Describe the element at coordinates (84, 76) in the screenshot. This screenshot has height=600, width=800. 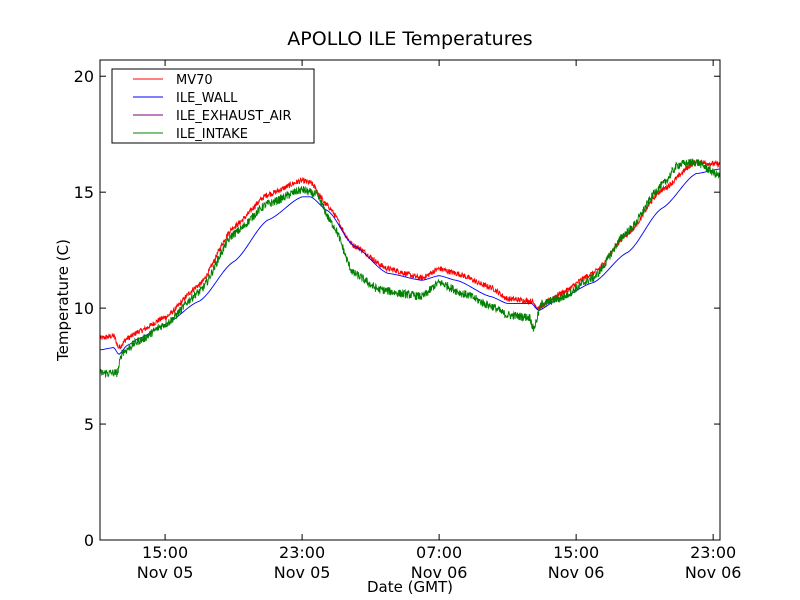
I see `y-tick-label: 20` at that location.